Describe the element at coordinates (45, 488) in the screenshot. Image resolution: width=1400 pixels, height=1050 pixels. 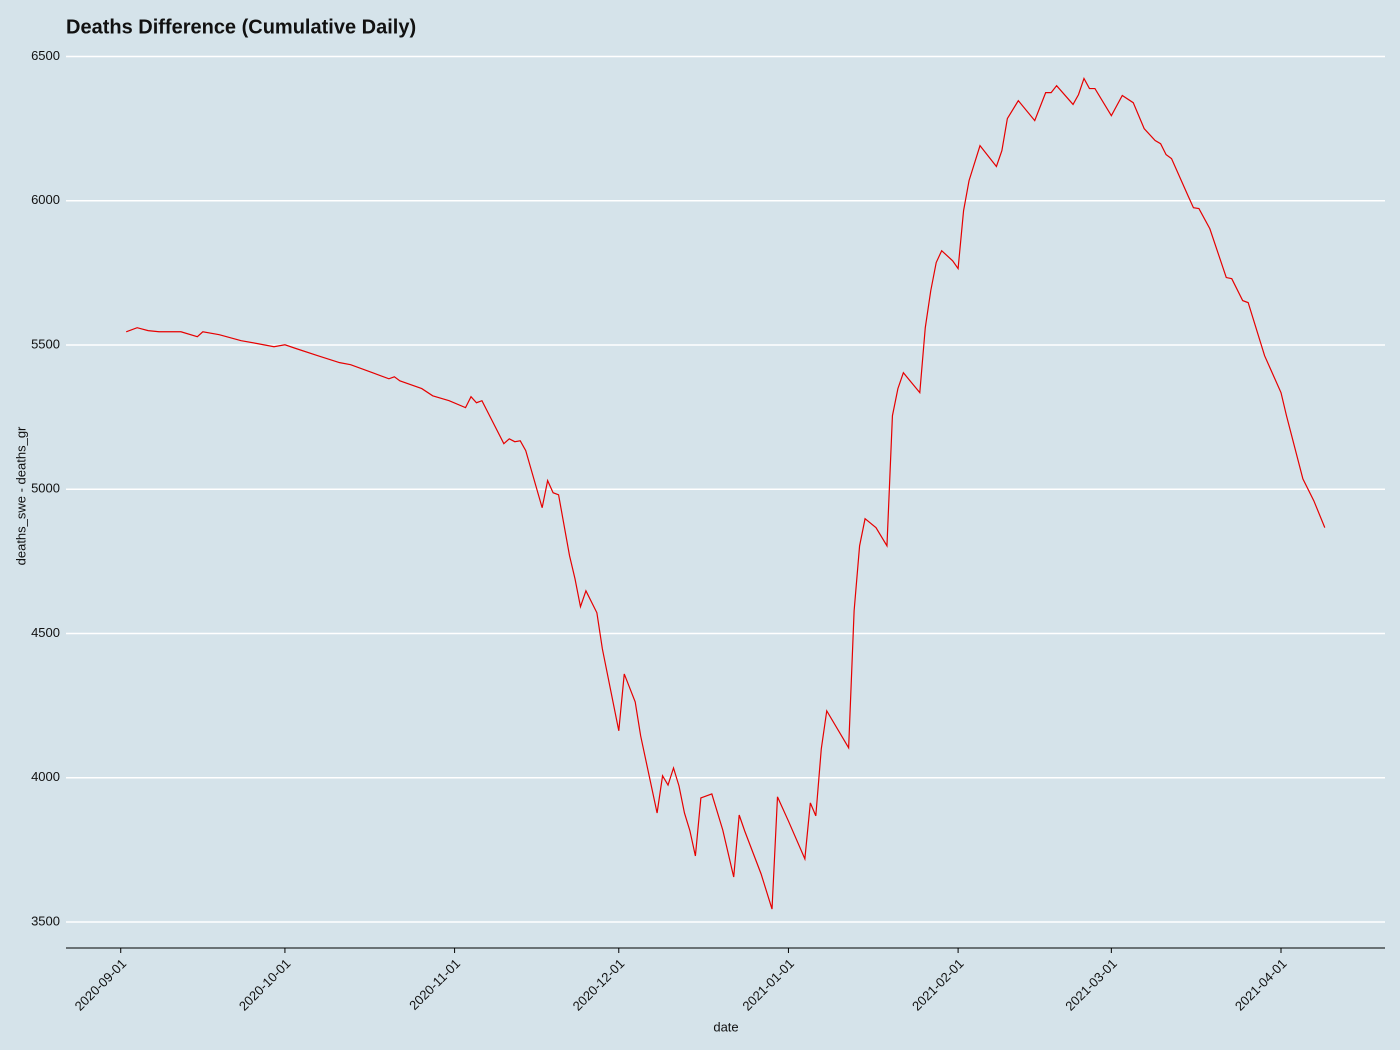
I see `y-tick-label: 5000` at that location.